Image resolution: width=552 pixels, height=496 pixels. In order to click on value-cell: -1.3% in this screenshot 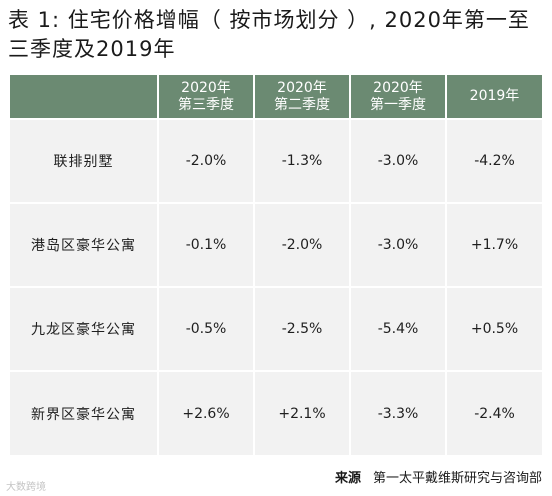, I will do `click(301, 160)`.